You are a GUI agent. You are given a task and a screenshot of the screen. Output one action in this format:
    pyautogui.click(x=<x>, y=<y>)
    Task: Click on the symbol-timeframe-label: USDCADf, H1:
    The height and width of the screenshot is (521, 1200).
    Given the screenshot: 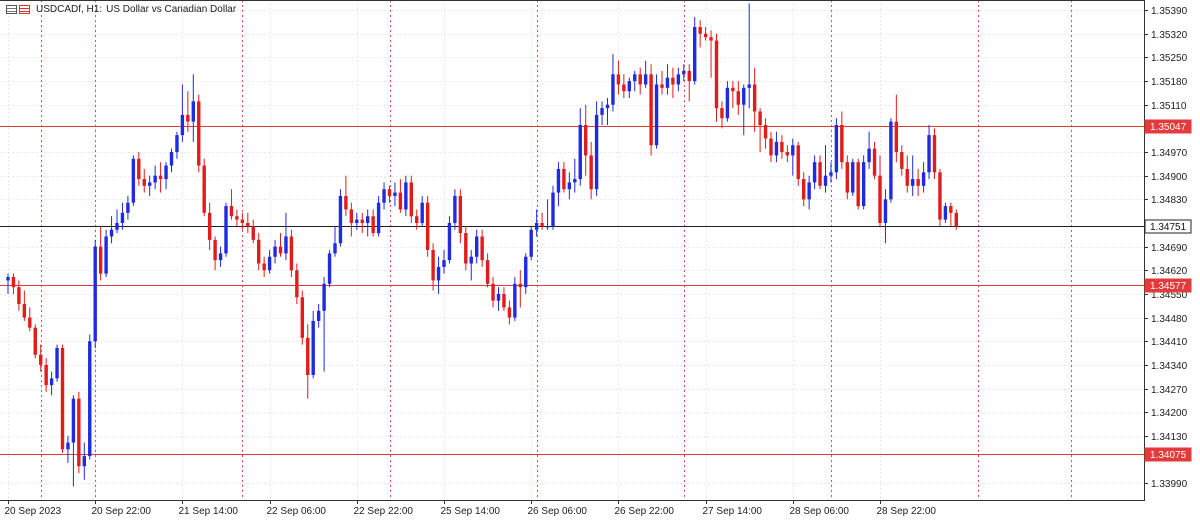 What is the action you would take?
    pyautogui.click(x=69, y=9)
    